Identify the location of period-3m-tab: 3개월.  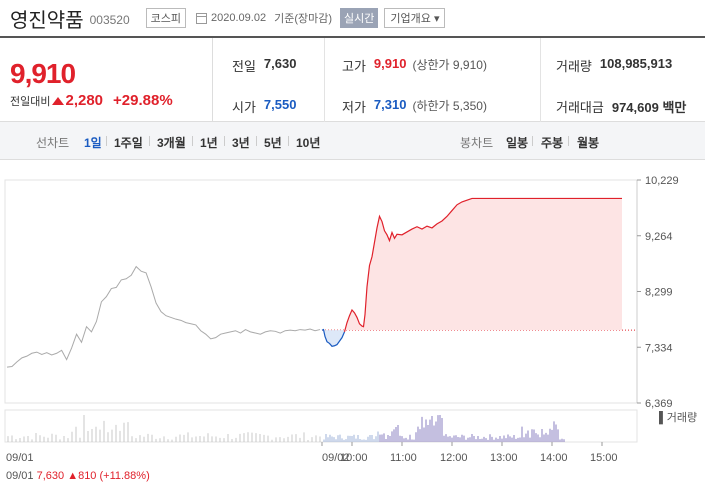
(171, 143).